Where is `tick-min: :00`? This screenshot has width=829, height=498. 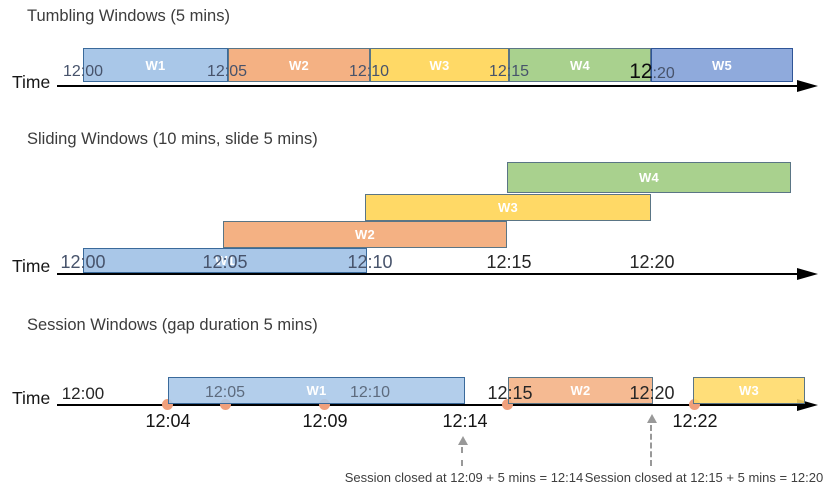 tick-min: :00 is located at coordinates (92, 71).